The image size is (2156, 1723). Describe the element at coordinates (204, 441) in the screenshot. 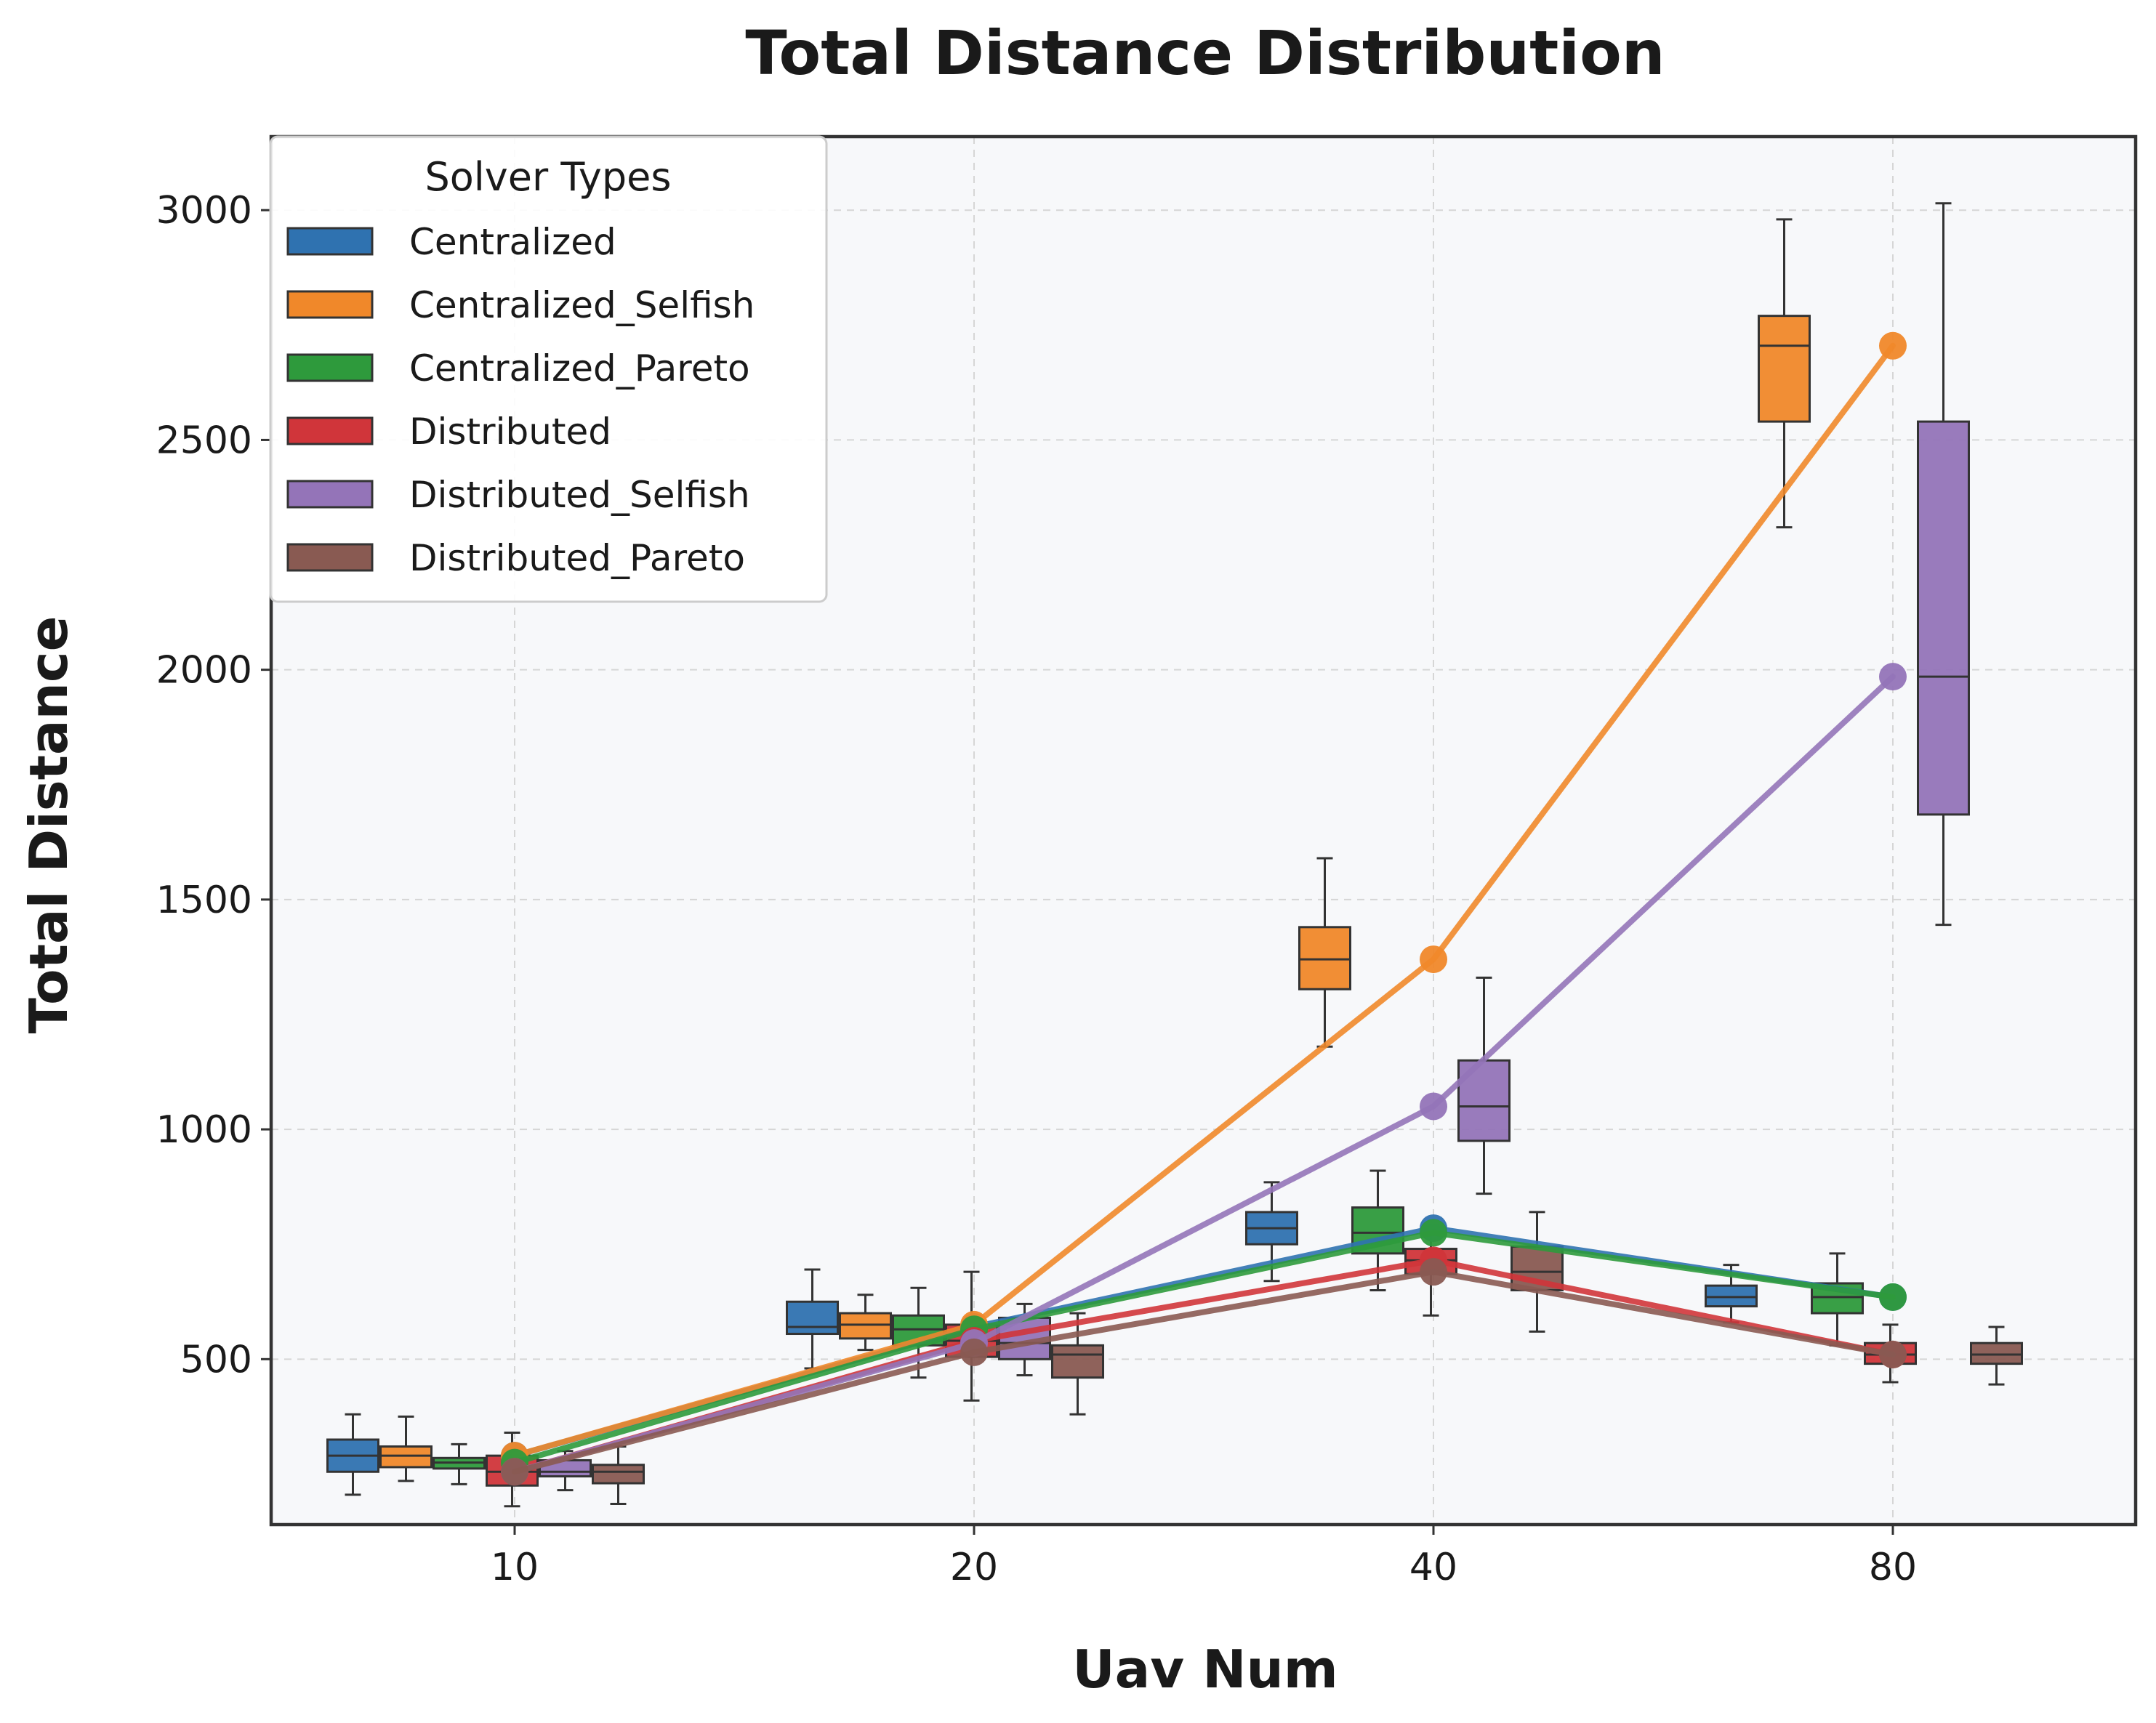

I see `y-tick-label: 2500` at that location.